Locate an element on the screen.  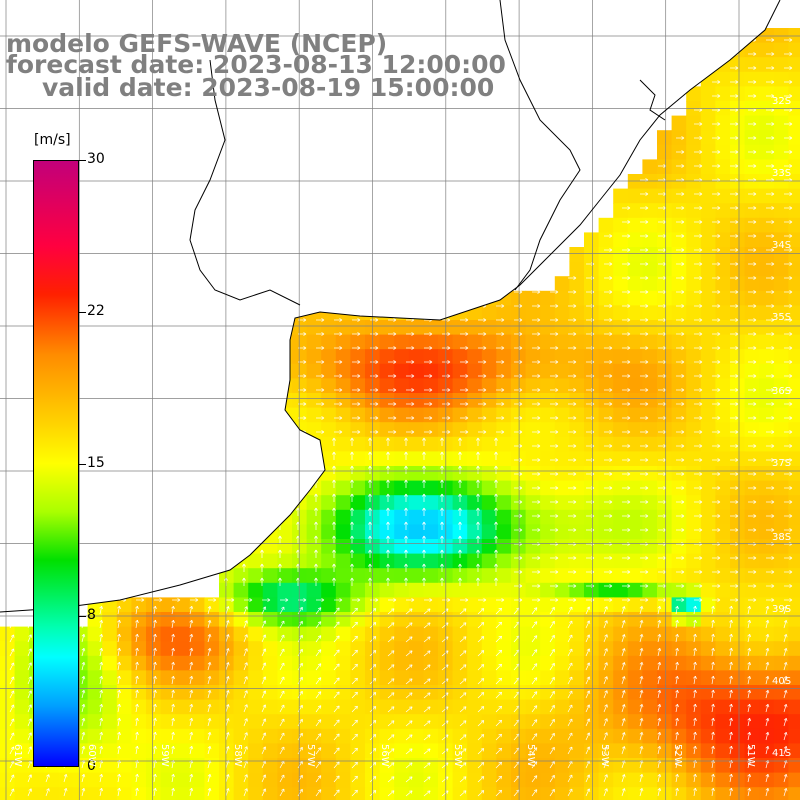
model-title: modelo GEFS-WAVE (NCEP) is located at coordinates (197, 43).